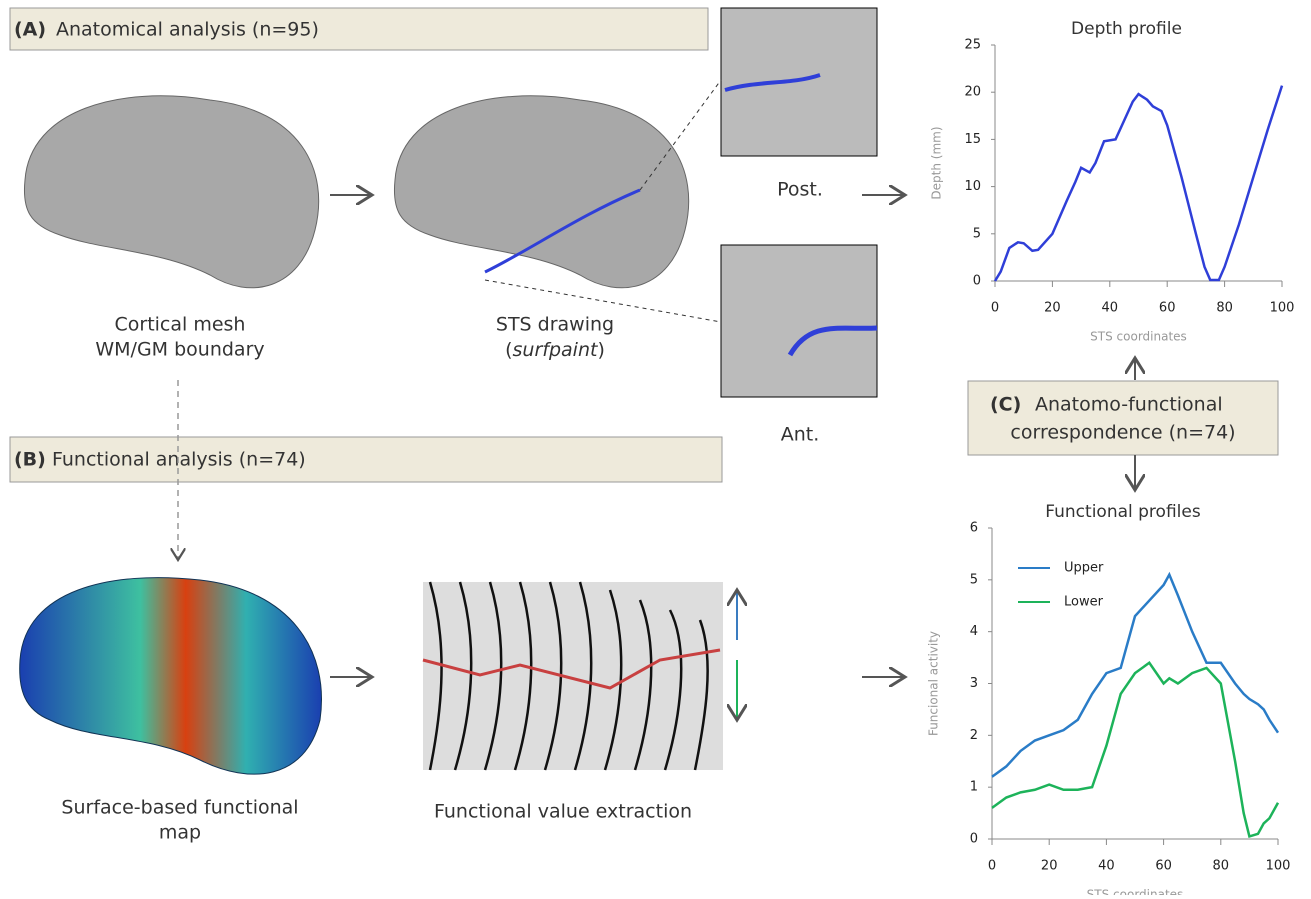 This screenshot has height=899, width=1311. Describe the element at coordinates (934, 683) in the screenshot. I see `y-axis-title: Funcional activity` at that location.